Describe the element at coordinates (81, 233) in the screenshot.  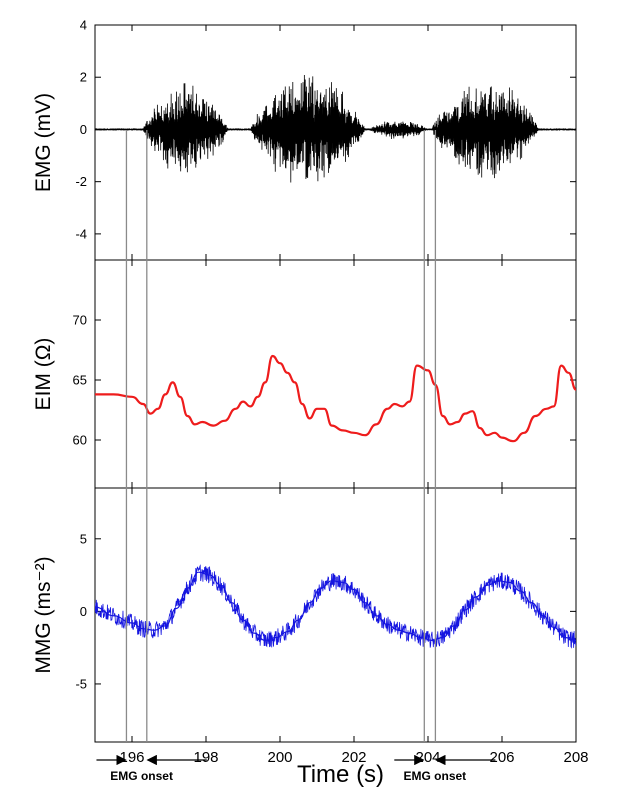
I see `emg-ytick-label: -4` at that location.